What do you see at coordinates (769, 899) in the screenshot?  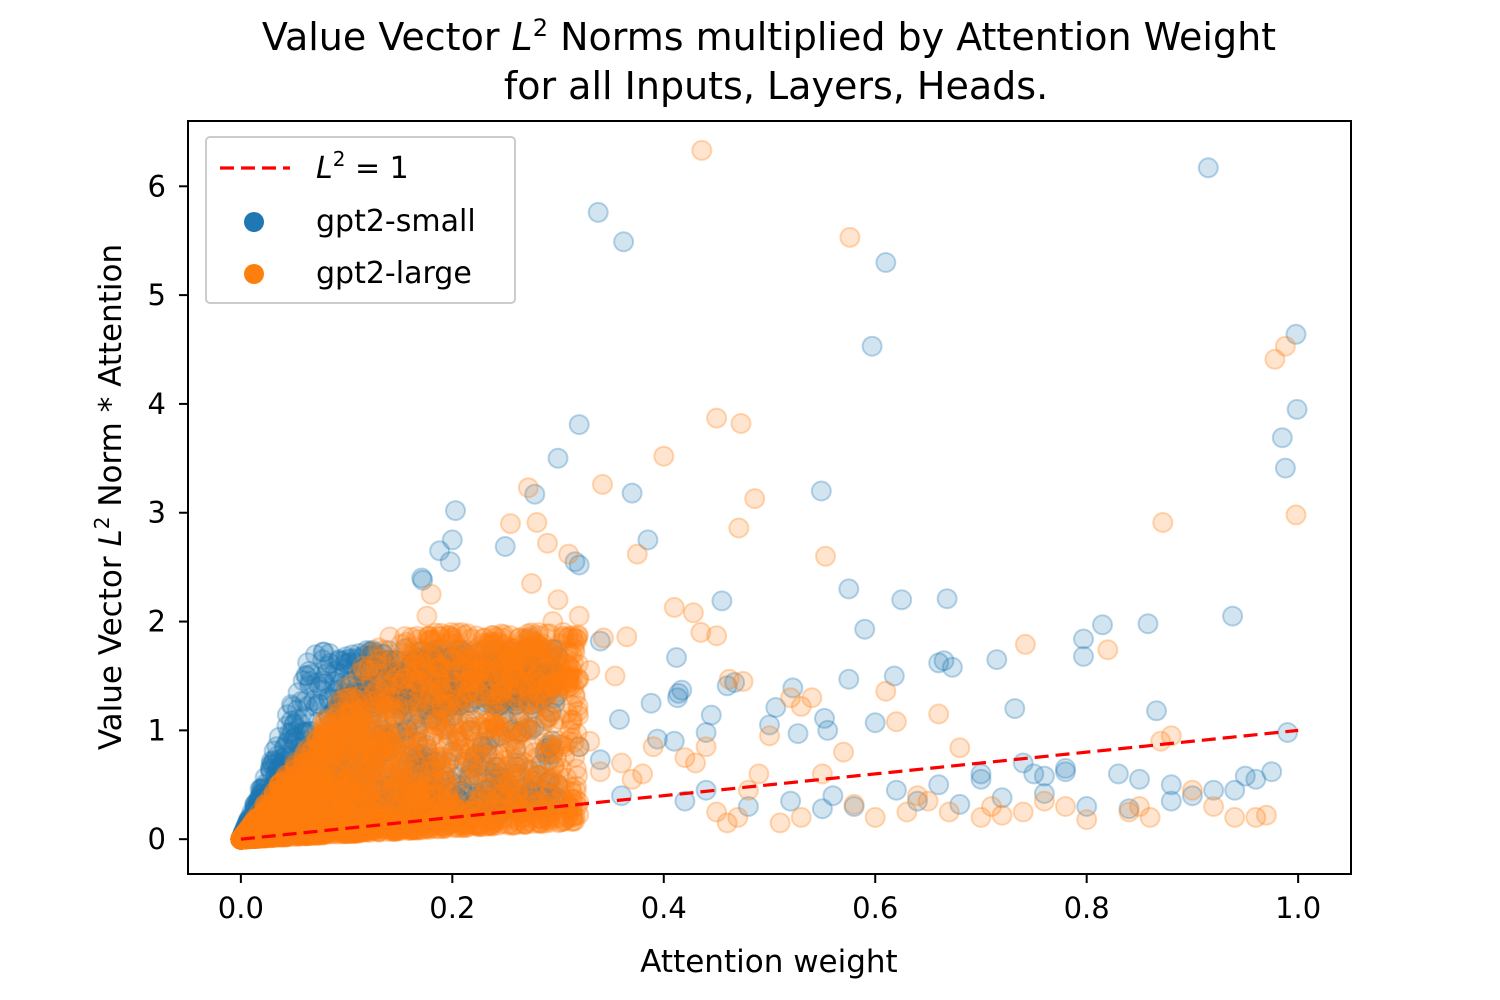 I see `x-axis-ticks: 0.0 0.2 0.4 0.6 0.8 1.0` at bounding box center [769, 899].